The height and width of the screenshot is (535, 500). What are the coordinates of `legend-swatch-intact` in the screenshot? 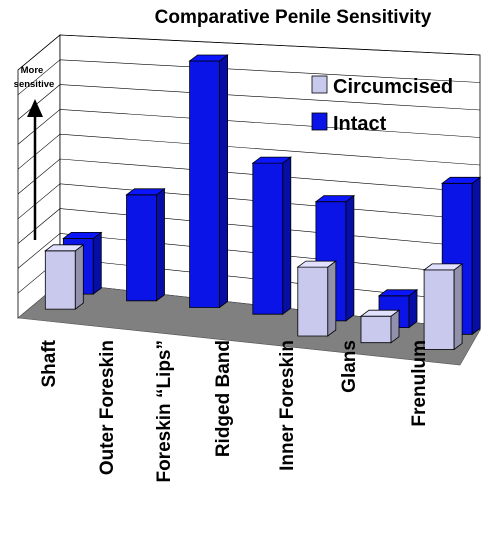 It's located at (319, 121).